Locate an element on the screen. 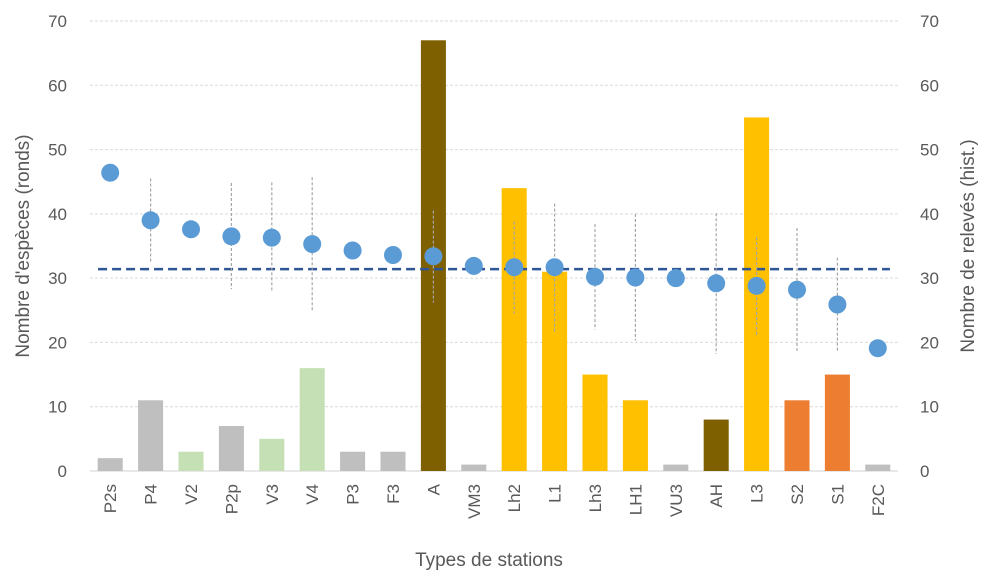 The width and height of the screenshot is (984, 576). x-tick-V3: V3 is located at coordinates (272, 494).